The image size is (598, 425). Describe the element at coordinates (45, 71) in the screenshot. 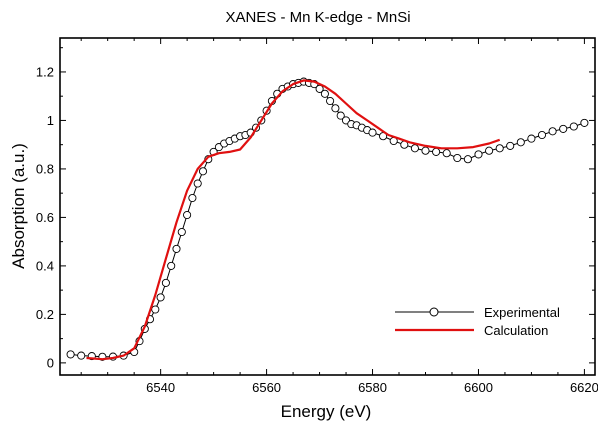

I see `y-tick-label: 1.2` at that location.